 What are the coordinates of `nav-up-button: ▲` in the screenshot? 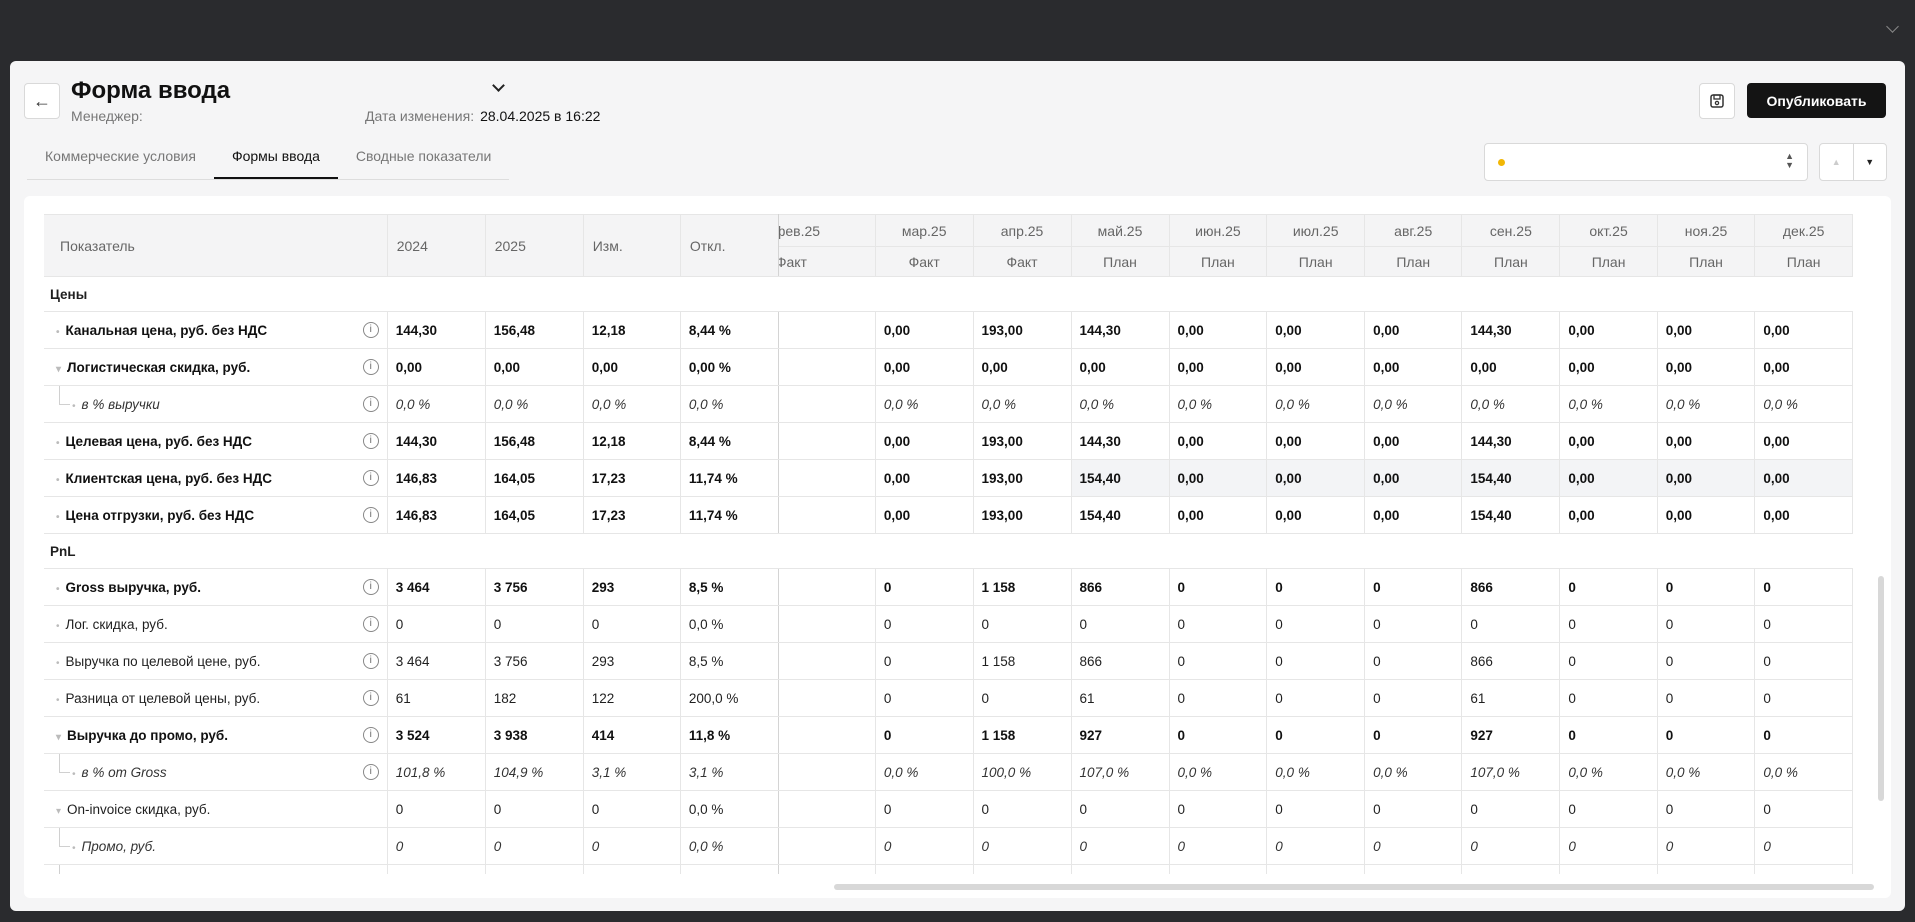 It's located at (1836, 162).